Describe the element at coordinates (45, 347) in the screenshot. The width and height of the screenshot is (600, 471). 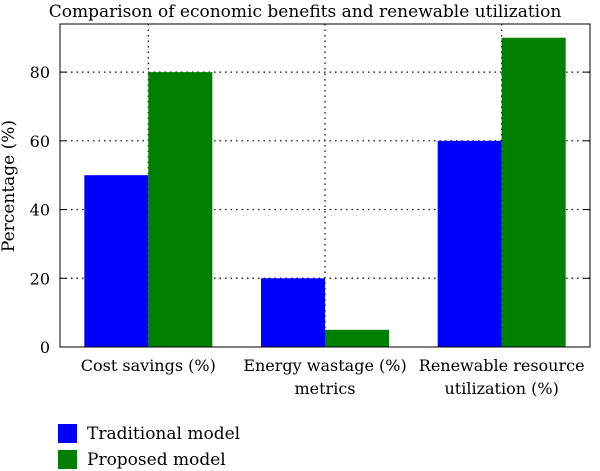
I see `y-tick-label: 0` at that location.